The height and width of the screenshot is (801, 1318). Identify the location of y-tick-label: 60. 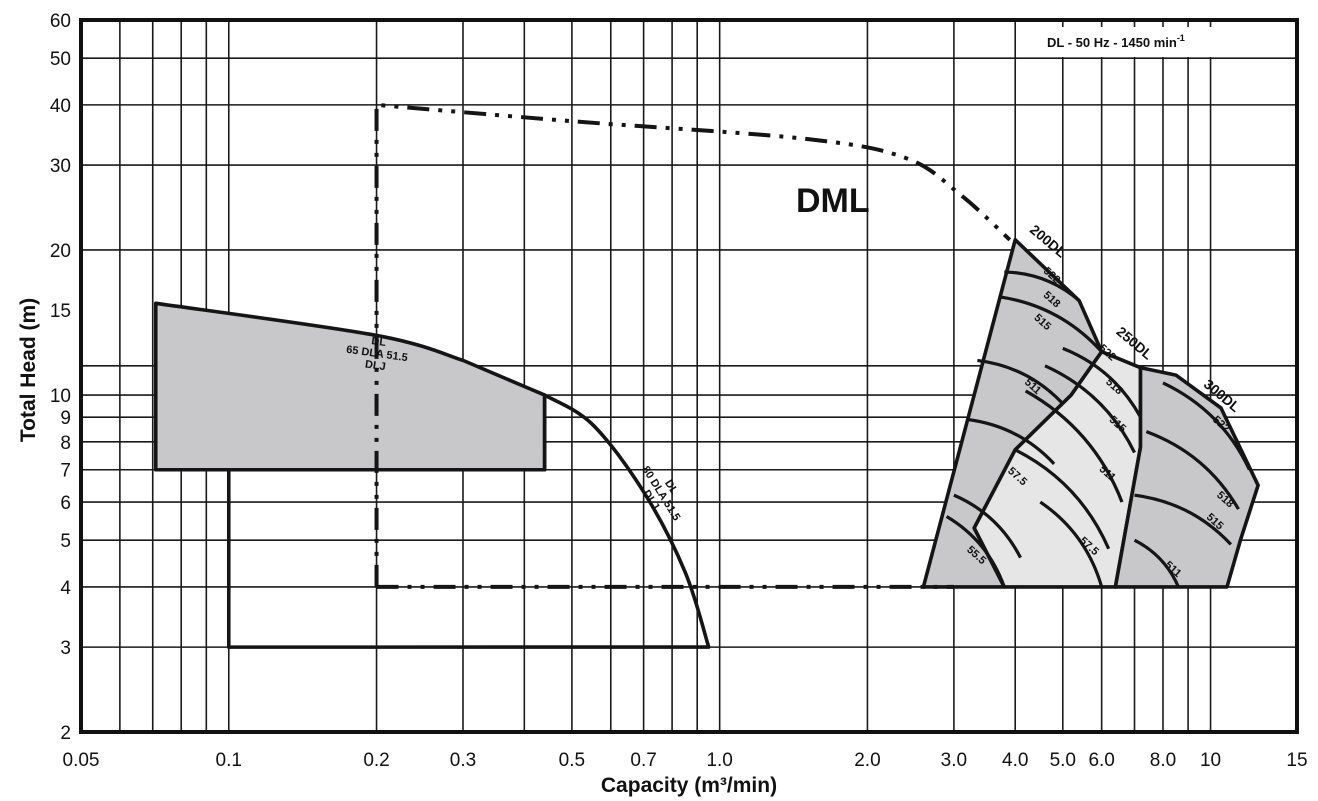
(60, 21).